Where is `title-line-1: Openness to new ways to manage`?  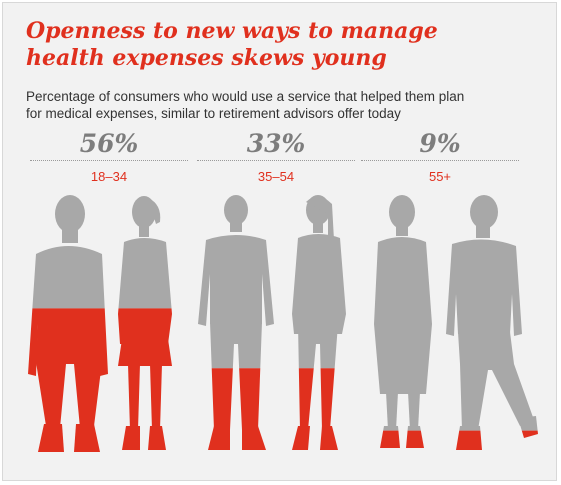
title-line-1: Openness to new ways to manage is located at coordinates (232, 31).